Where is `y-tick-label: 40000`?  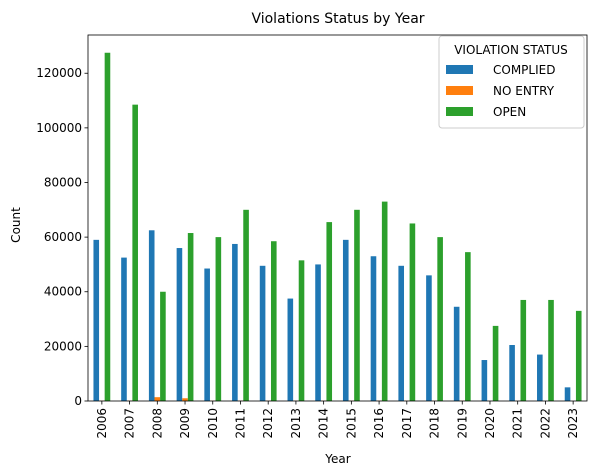
y-tick-label: 40000 is located at coordinates (63, 292).